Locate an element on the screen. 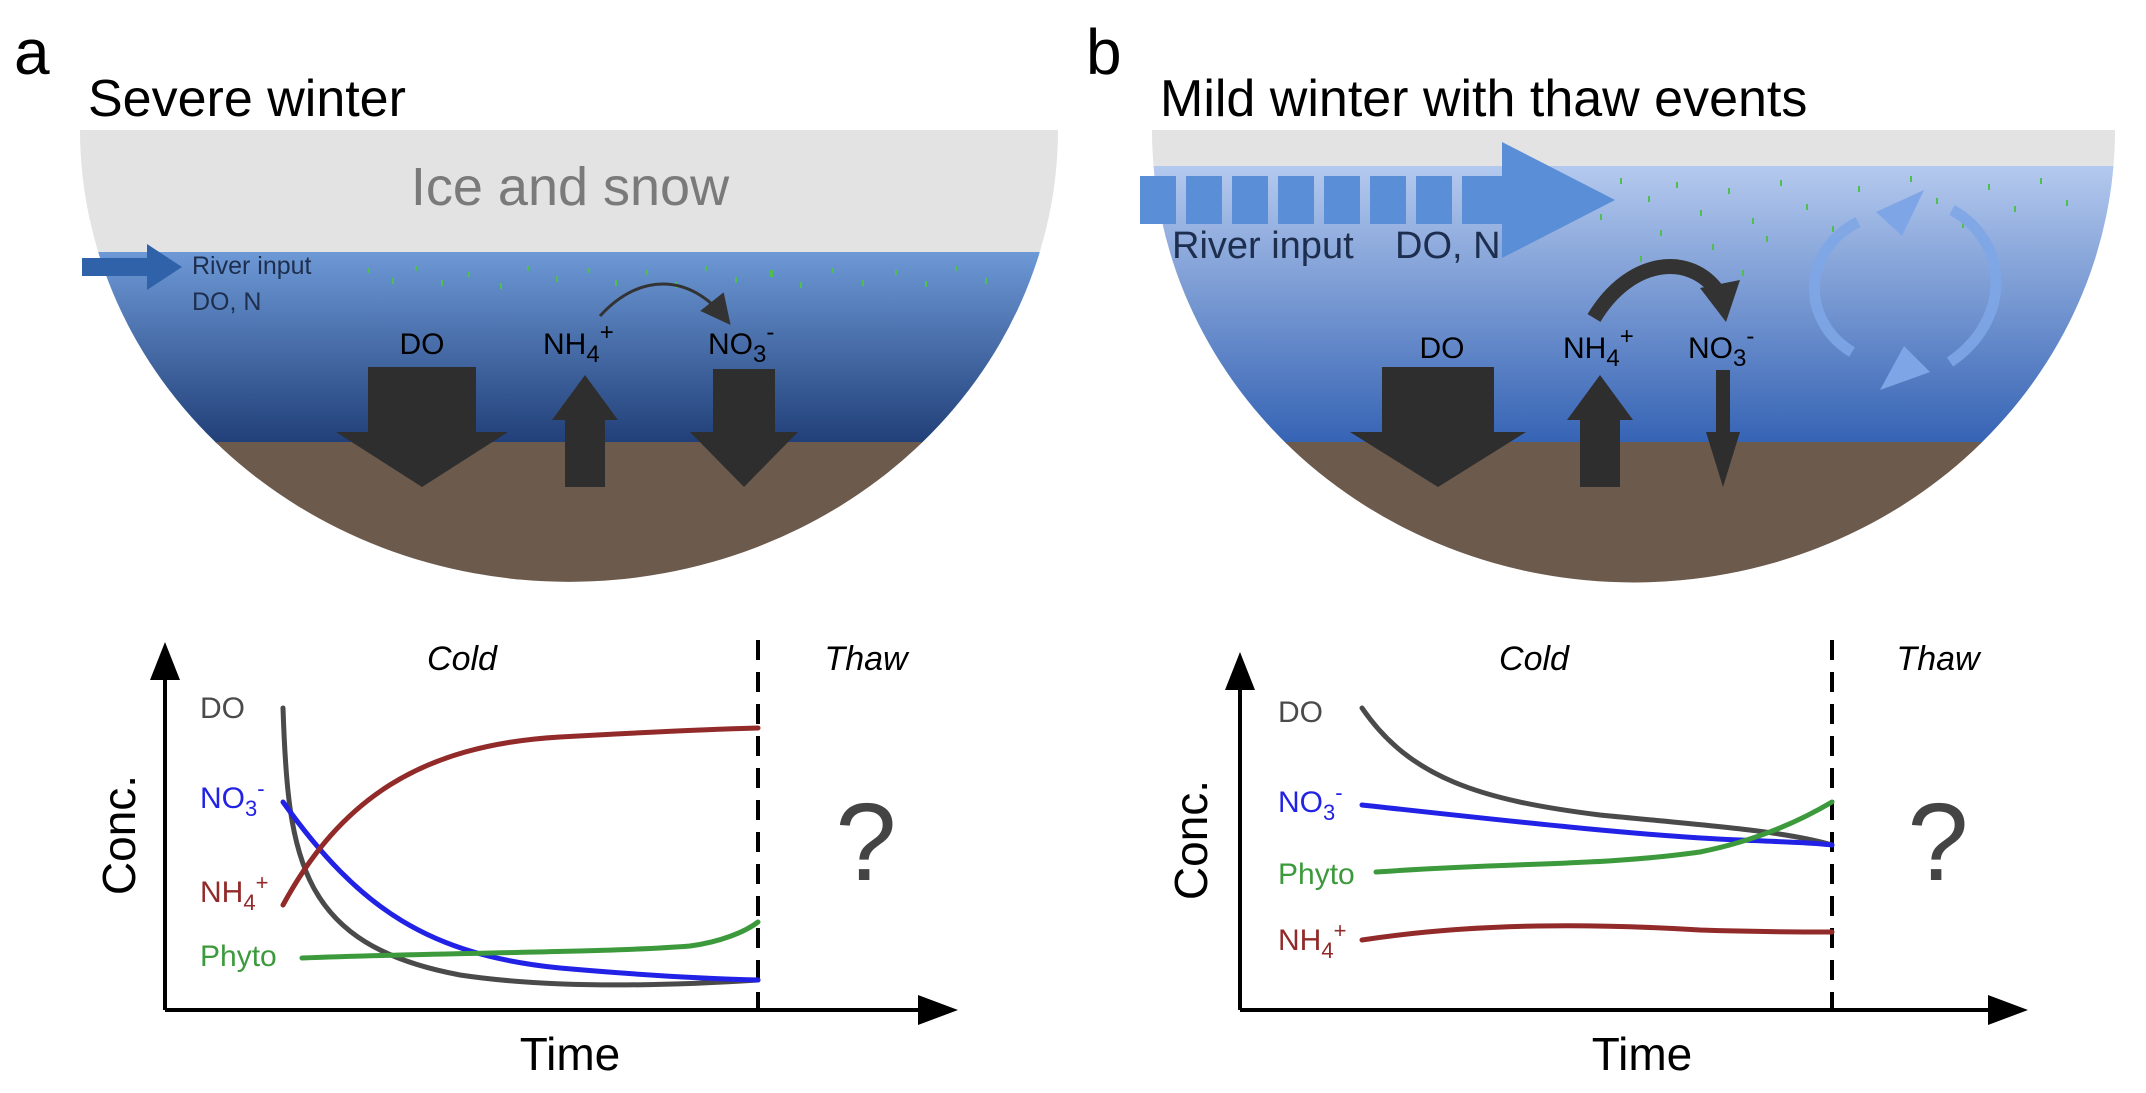 This screenshot has height=1093, width=2146. sediment-layer is located at coordinates (1627, 512).